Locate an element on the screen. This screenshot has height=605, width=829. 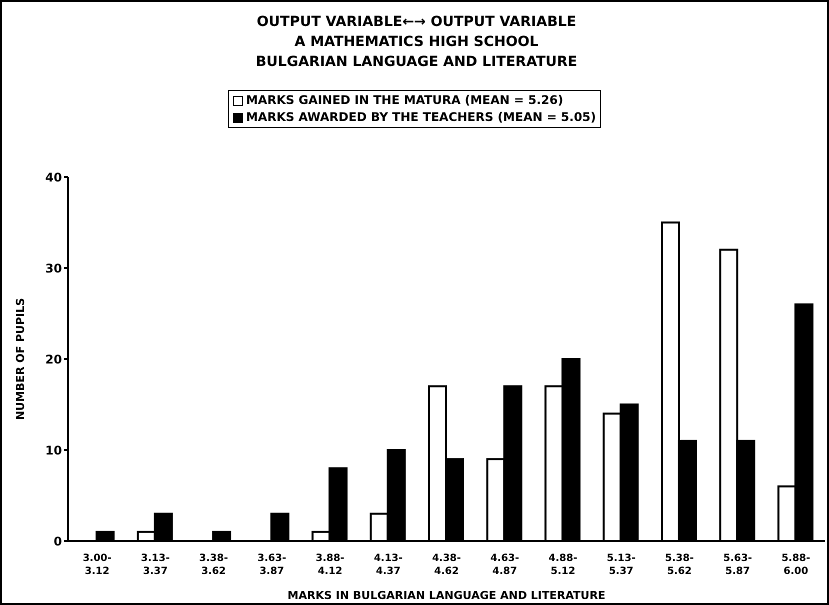
x-axis-title: MARKS IN BULGARIAN LANGUAGE AND LITERATURE is located at coordinates (447, 595).